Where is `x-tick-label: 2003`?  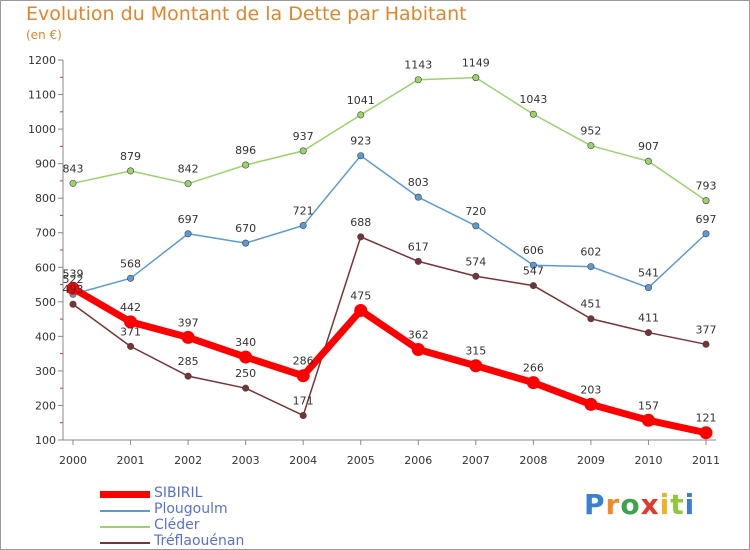 x-tick-label: 2003 is located at coordinates (246, 460).